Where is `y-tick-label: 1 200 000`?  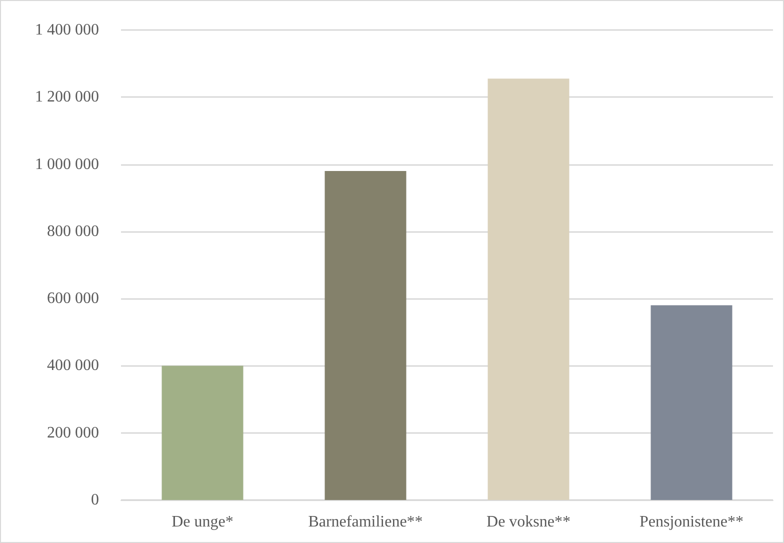
y-tick-label: 1 200 000 is located at coordinates (67, 97).